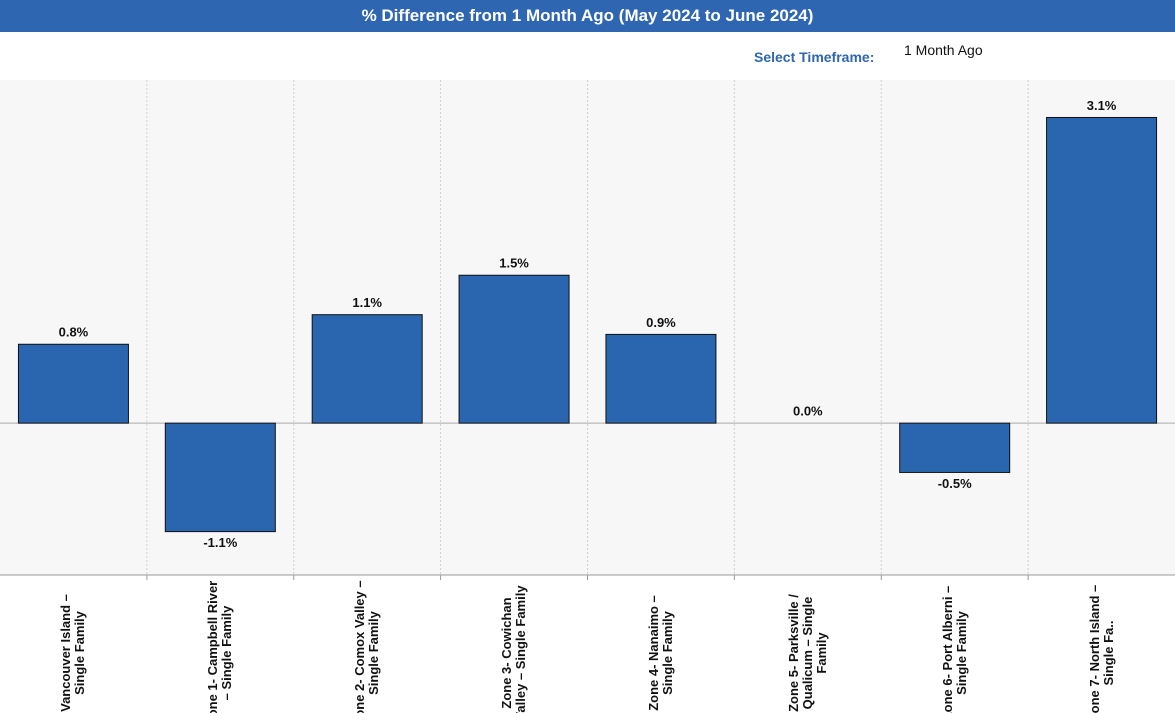 The width and height of the screenshot is (1175, 713). I want to click on x-tick-label: Zone 1- Campbell River – Single Family, so click(220, 646).